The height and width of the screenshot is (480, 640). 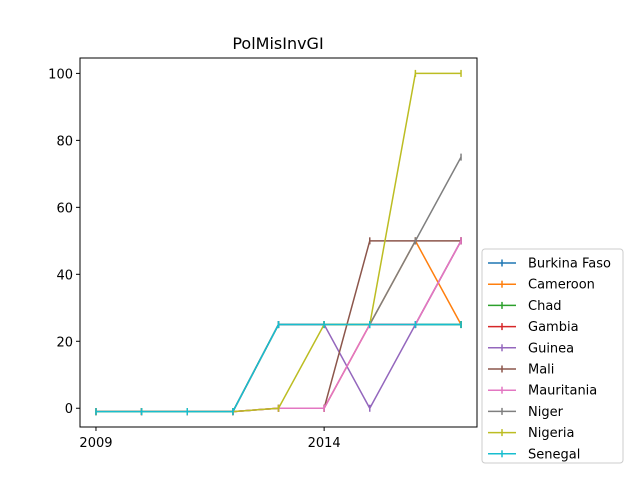 I want to click on series-burkina-faso, so click(x=278, y=368).